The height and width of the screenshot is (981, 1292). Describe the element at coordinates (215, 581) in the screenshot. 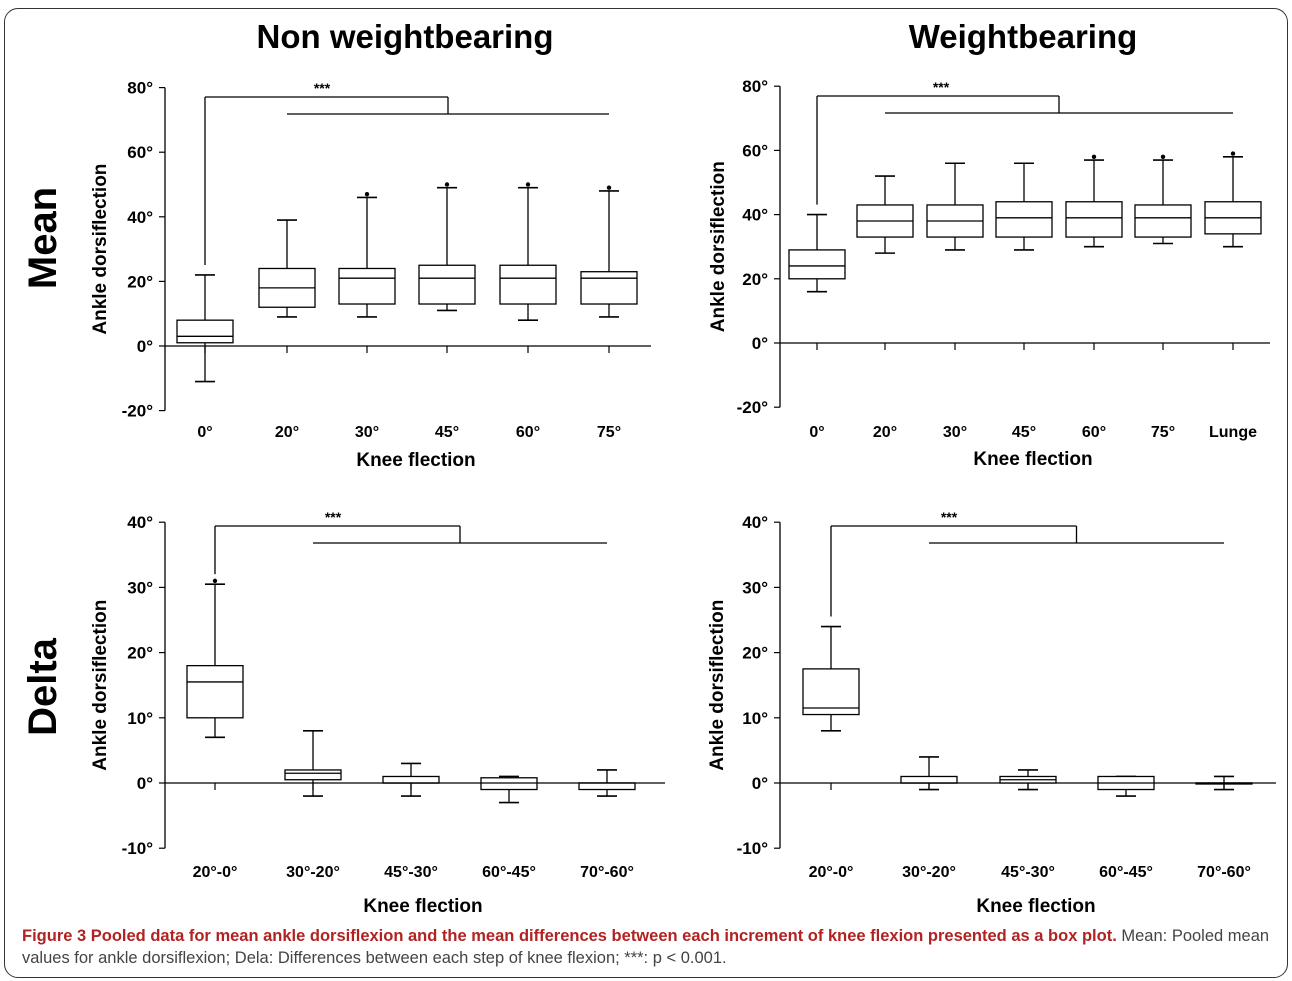

I see `panel3-outlier-point` at that location.